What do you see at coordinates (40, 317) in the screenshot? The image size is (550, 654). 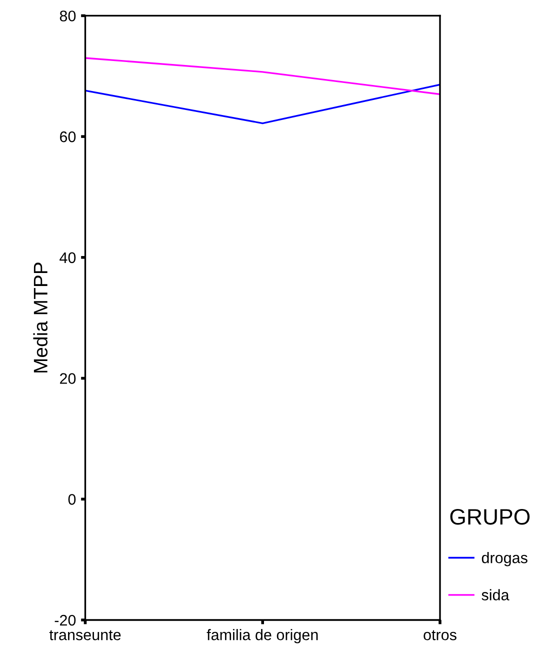 I see `y-axis-title: Media MTPP` at bounding box center [40, 317].